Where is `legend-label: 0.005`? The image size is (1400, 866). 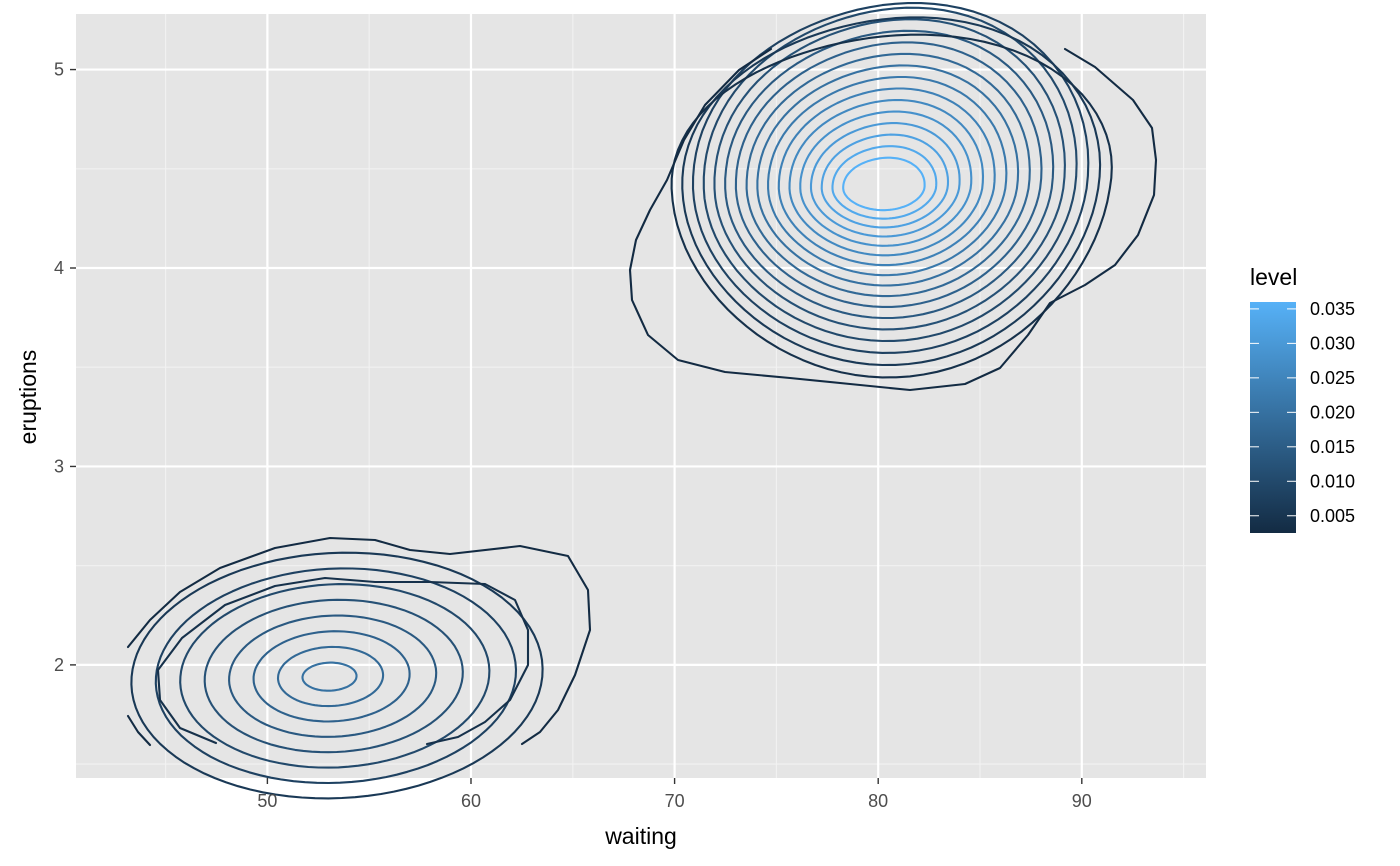
legend-label: 0.005 is located at coordinates (1332, 516).